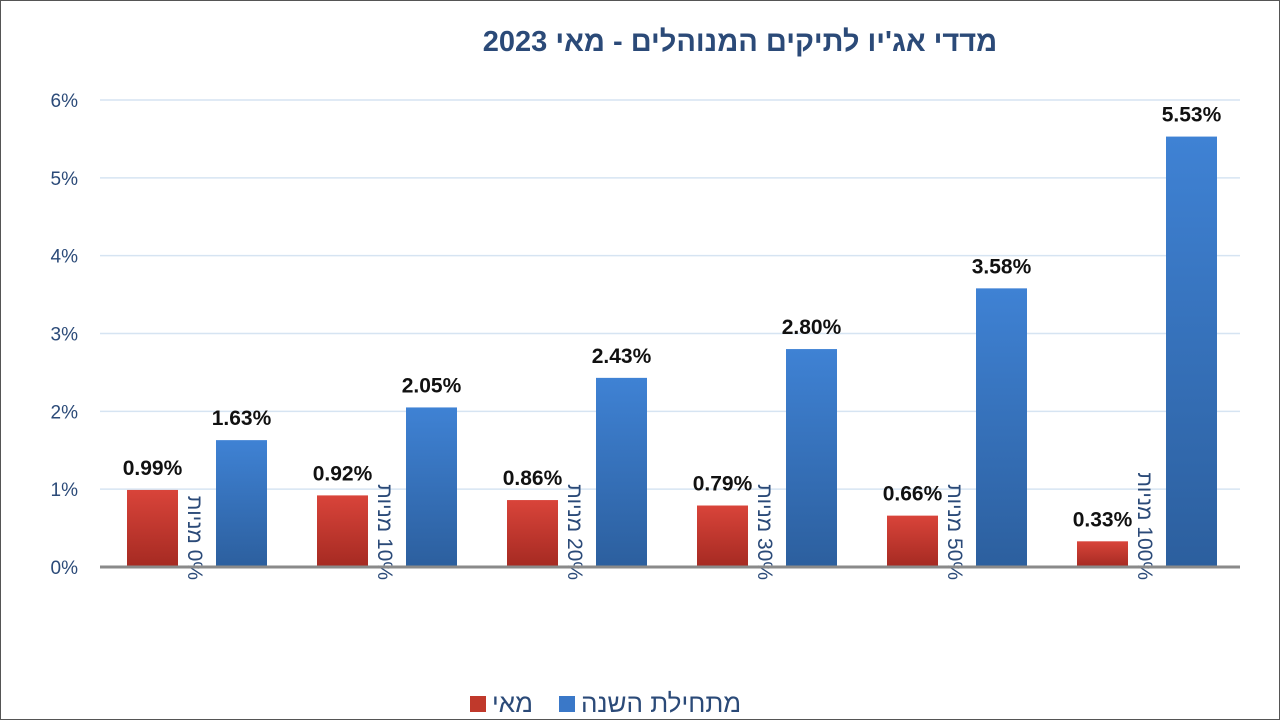  What do you see at coordinates (574, 532) in the screenshot?
I see `x-tick-label: 20% מניות` at bounding box center [574, 532].